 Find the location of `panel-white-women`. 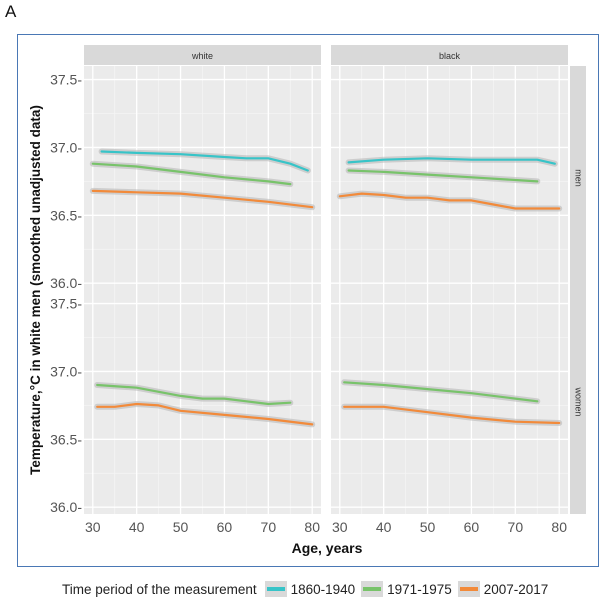

panel-white-women is located at coordinates (202, 402).